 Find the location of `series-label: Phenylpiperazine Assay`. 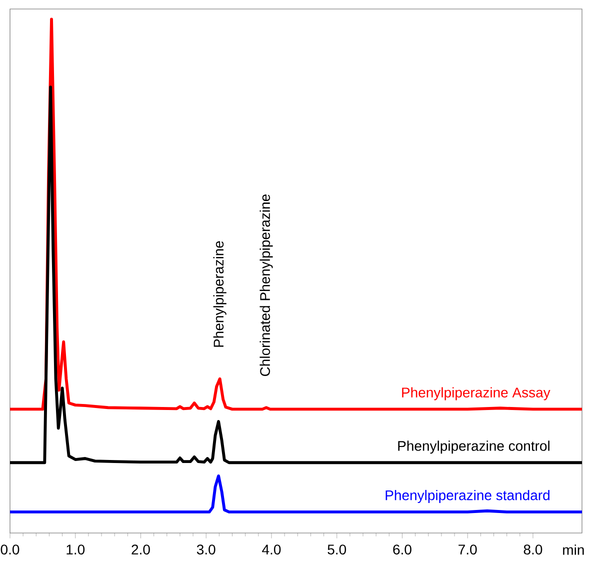

series-label: Phenylpiperazine Assay is located at coordinates (476, 393).